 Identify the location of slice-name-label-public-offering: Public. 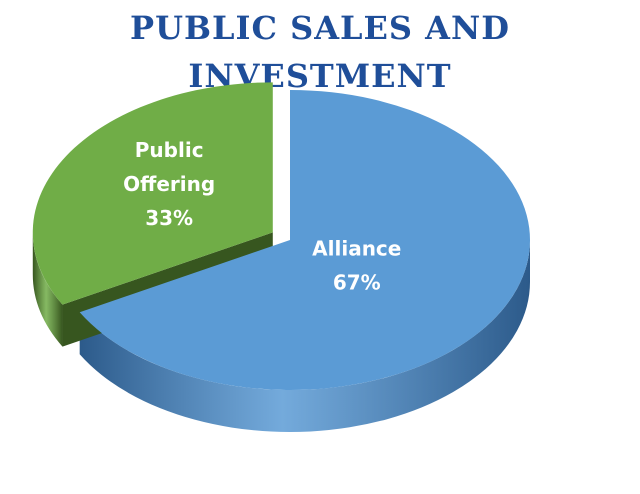
(169, 150).